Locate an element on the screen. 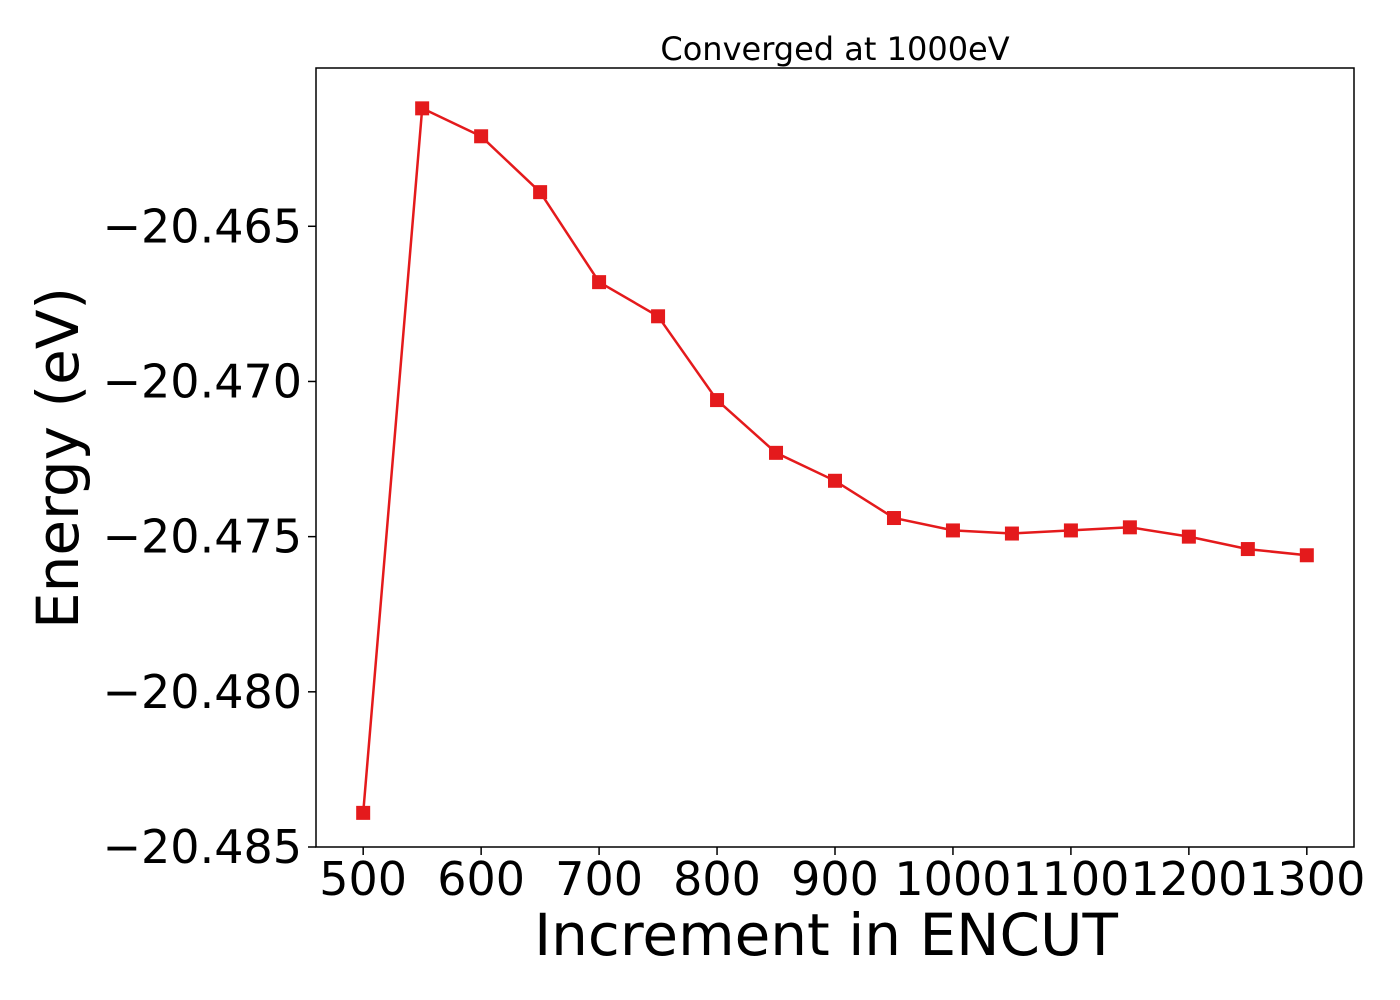 The width and height of the screenshot is (1400, 1000). x-tick-label: 1300 is located at coordinates (1306, 879).